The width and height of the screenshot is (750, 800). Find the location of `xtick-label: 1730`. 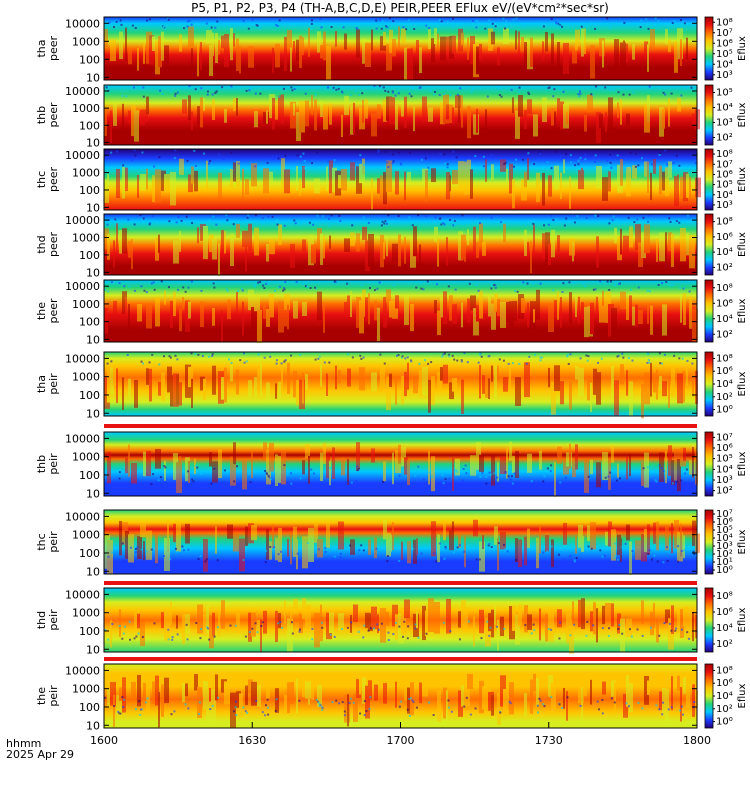

xtick-label: 1730 is located at coordinates (549, 740).